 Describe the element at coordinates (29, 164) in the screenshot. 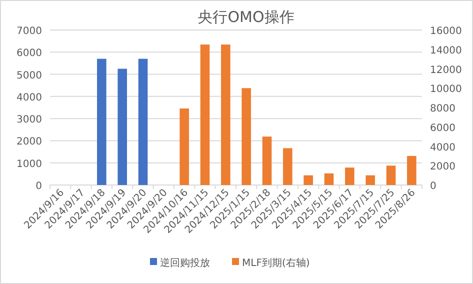

I see `y-tick-label: 1000` at that location.